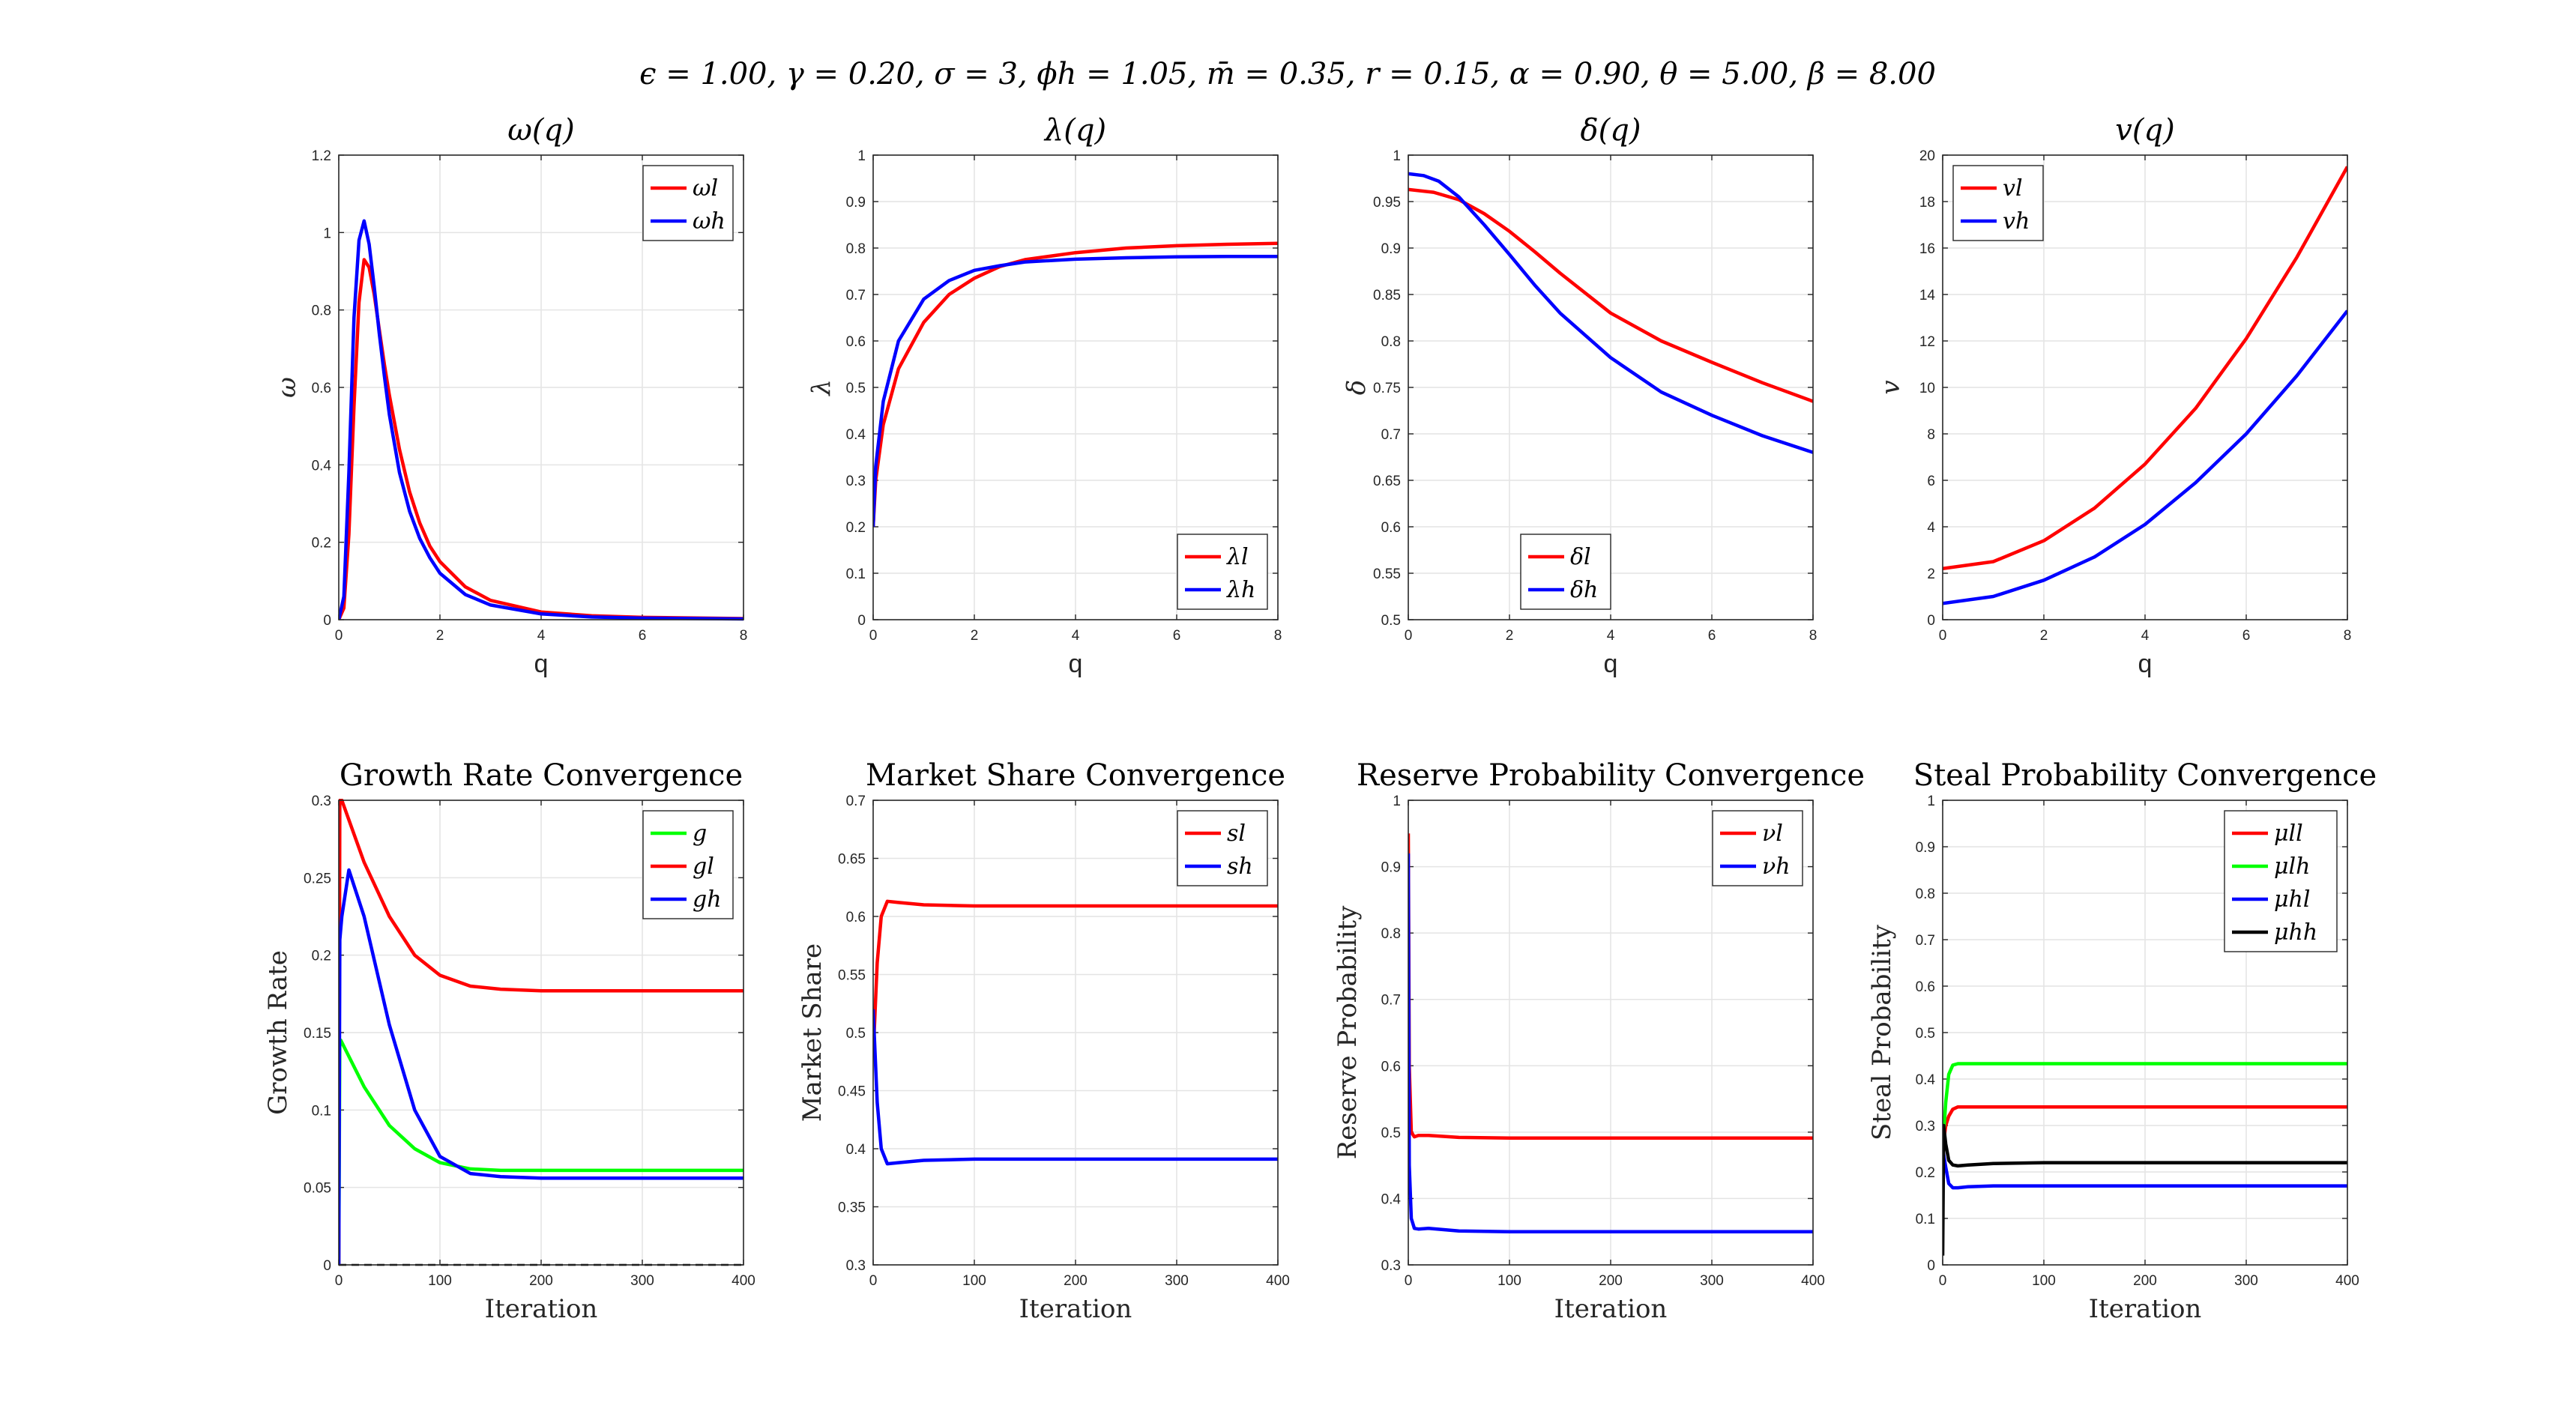  I want to click on panel-v: 0 2 4 6 8 0 2 4 6 8 10 12 14 16 18 20 v(q) q v vl vh, so click(2114, 395).